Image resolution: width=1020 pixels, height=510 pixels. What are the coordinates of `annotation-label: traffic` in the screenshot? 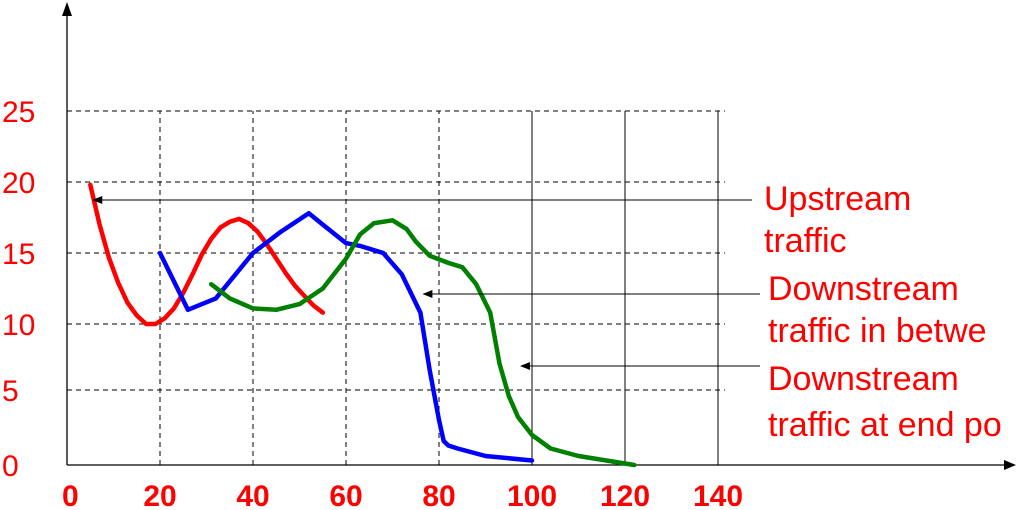 It's located at (805, 241).